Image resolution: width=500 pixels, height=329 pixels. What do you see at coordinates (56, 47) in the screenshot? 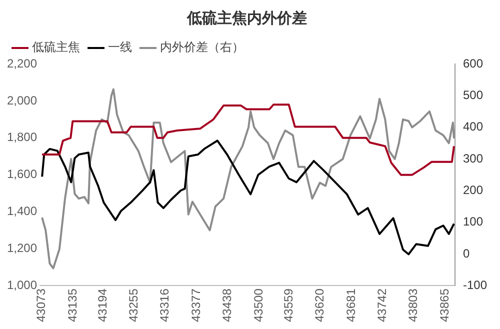
I see `legend-label: 低硫主焦` at bounding box center [56, 47].